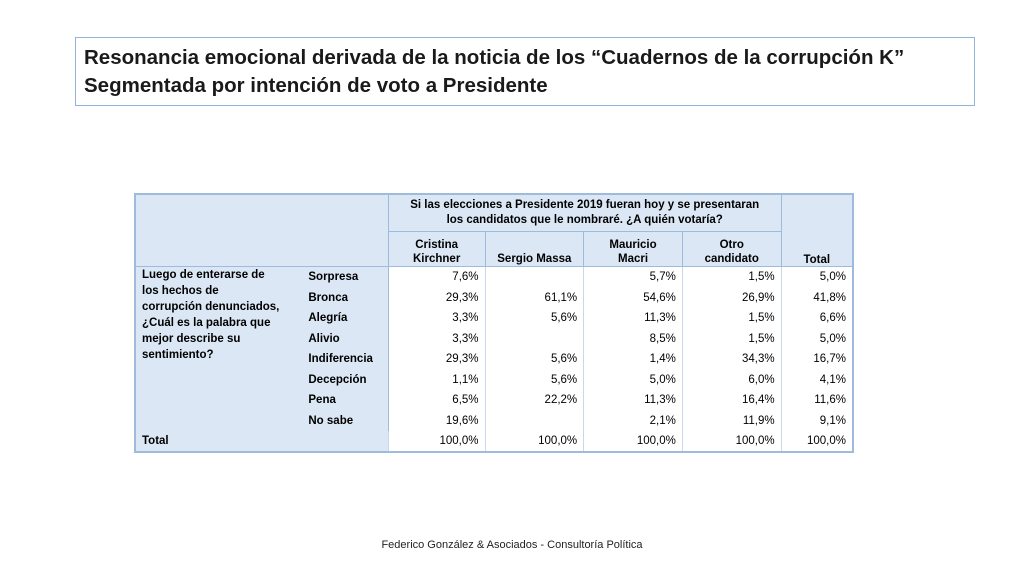  I want to click on table-row: Pena 6,5% 22,2% 11,3% 16,4% 11,6%, so click(494, 400).